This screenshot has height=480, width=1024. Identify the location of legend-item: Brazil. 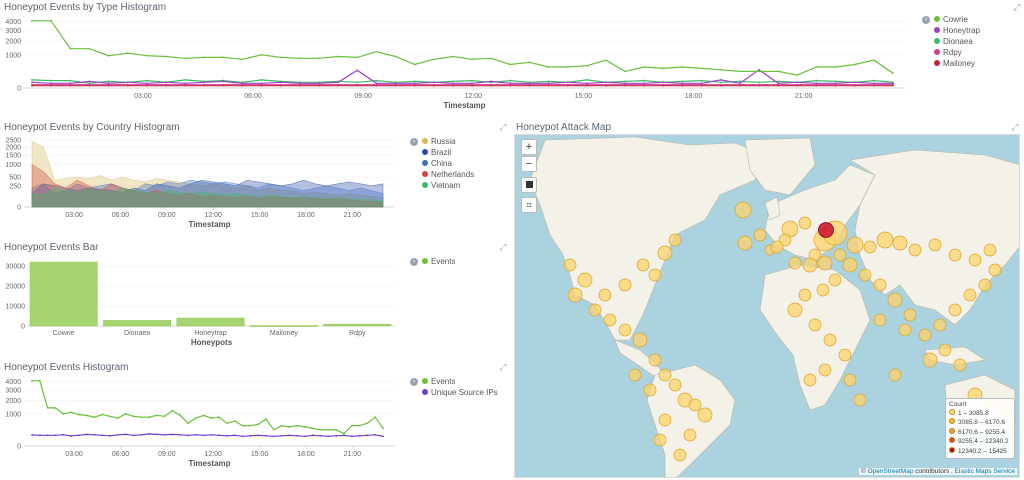
(436, 153).